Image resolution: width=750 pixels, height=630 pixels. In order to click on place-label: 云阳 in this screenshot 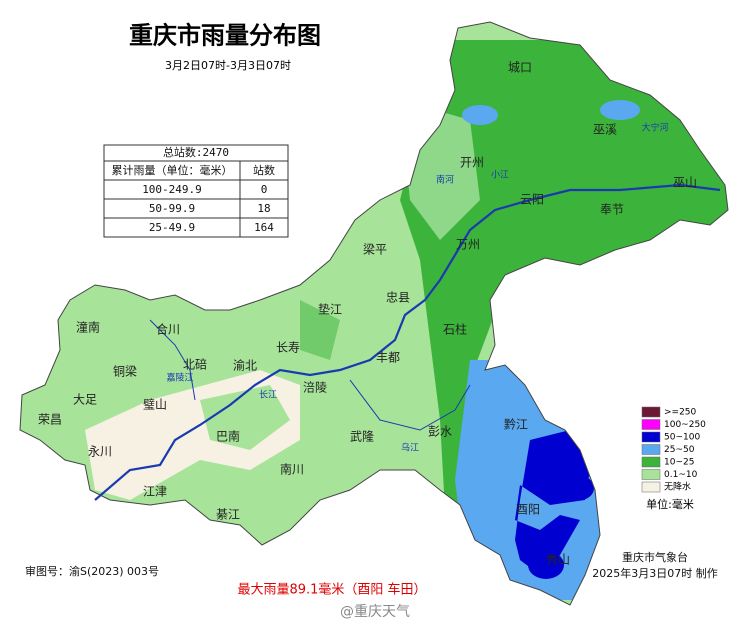, I will do `click(532, 200)`.